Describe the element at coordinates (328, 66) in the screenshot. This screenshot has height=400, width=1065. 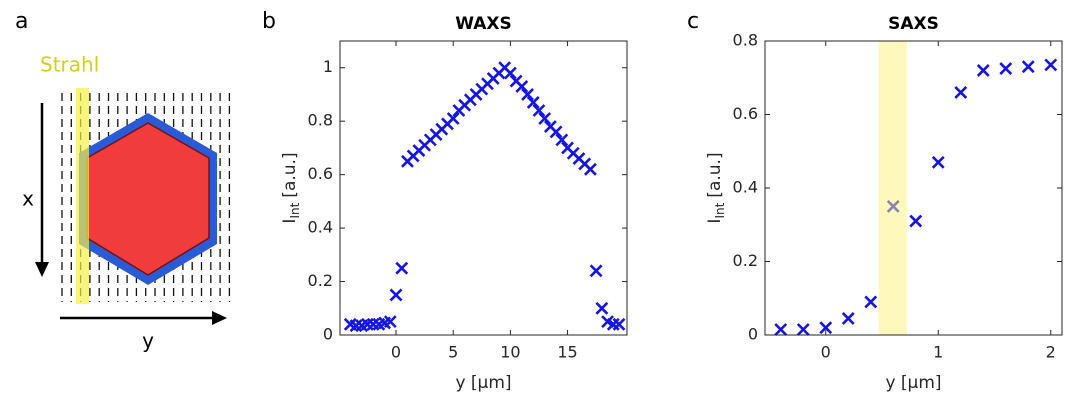
I see `y-tick-label: 1` at that location.